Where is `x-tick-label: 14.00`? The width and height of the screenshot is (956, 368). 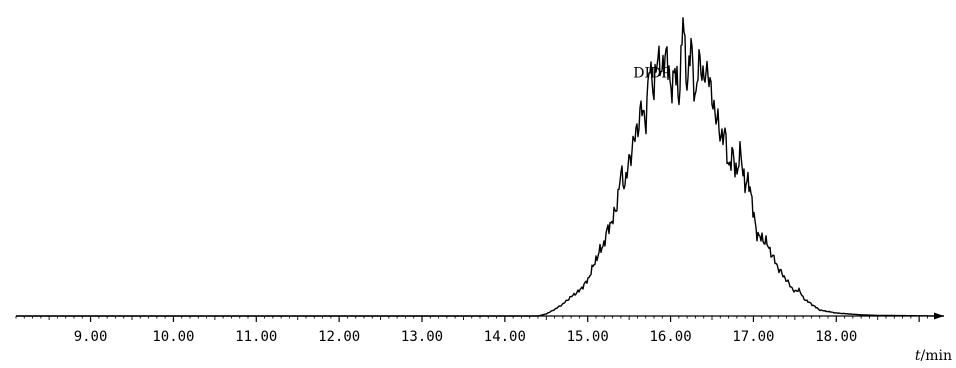 x-tick-label: 14.00 is located at coordinates (505, 337).